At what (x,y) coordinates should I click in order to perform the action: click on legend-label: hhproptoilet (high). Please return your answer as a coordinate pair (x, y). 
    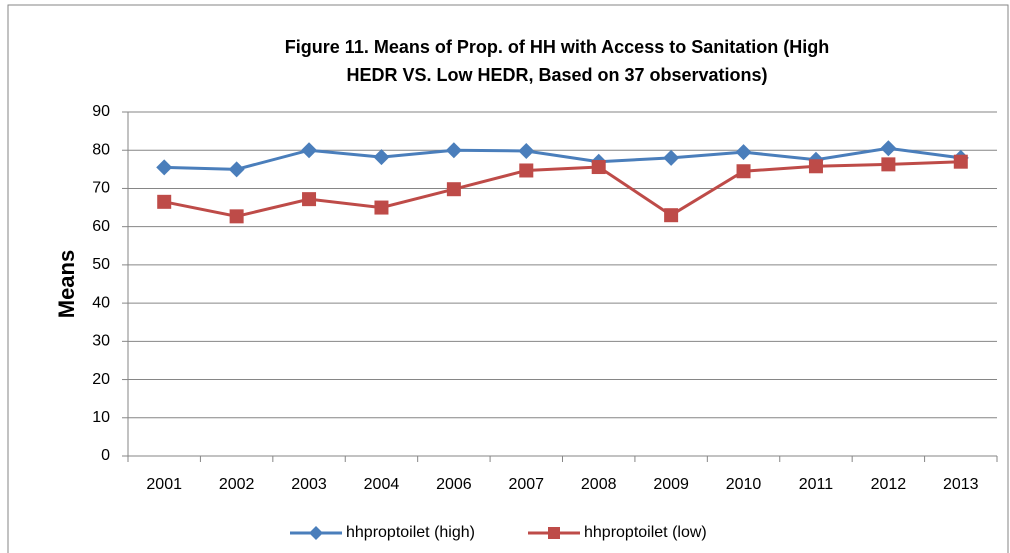
    Looking at the image, I should click on (410, 532).